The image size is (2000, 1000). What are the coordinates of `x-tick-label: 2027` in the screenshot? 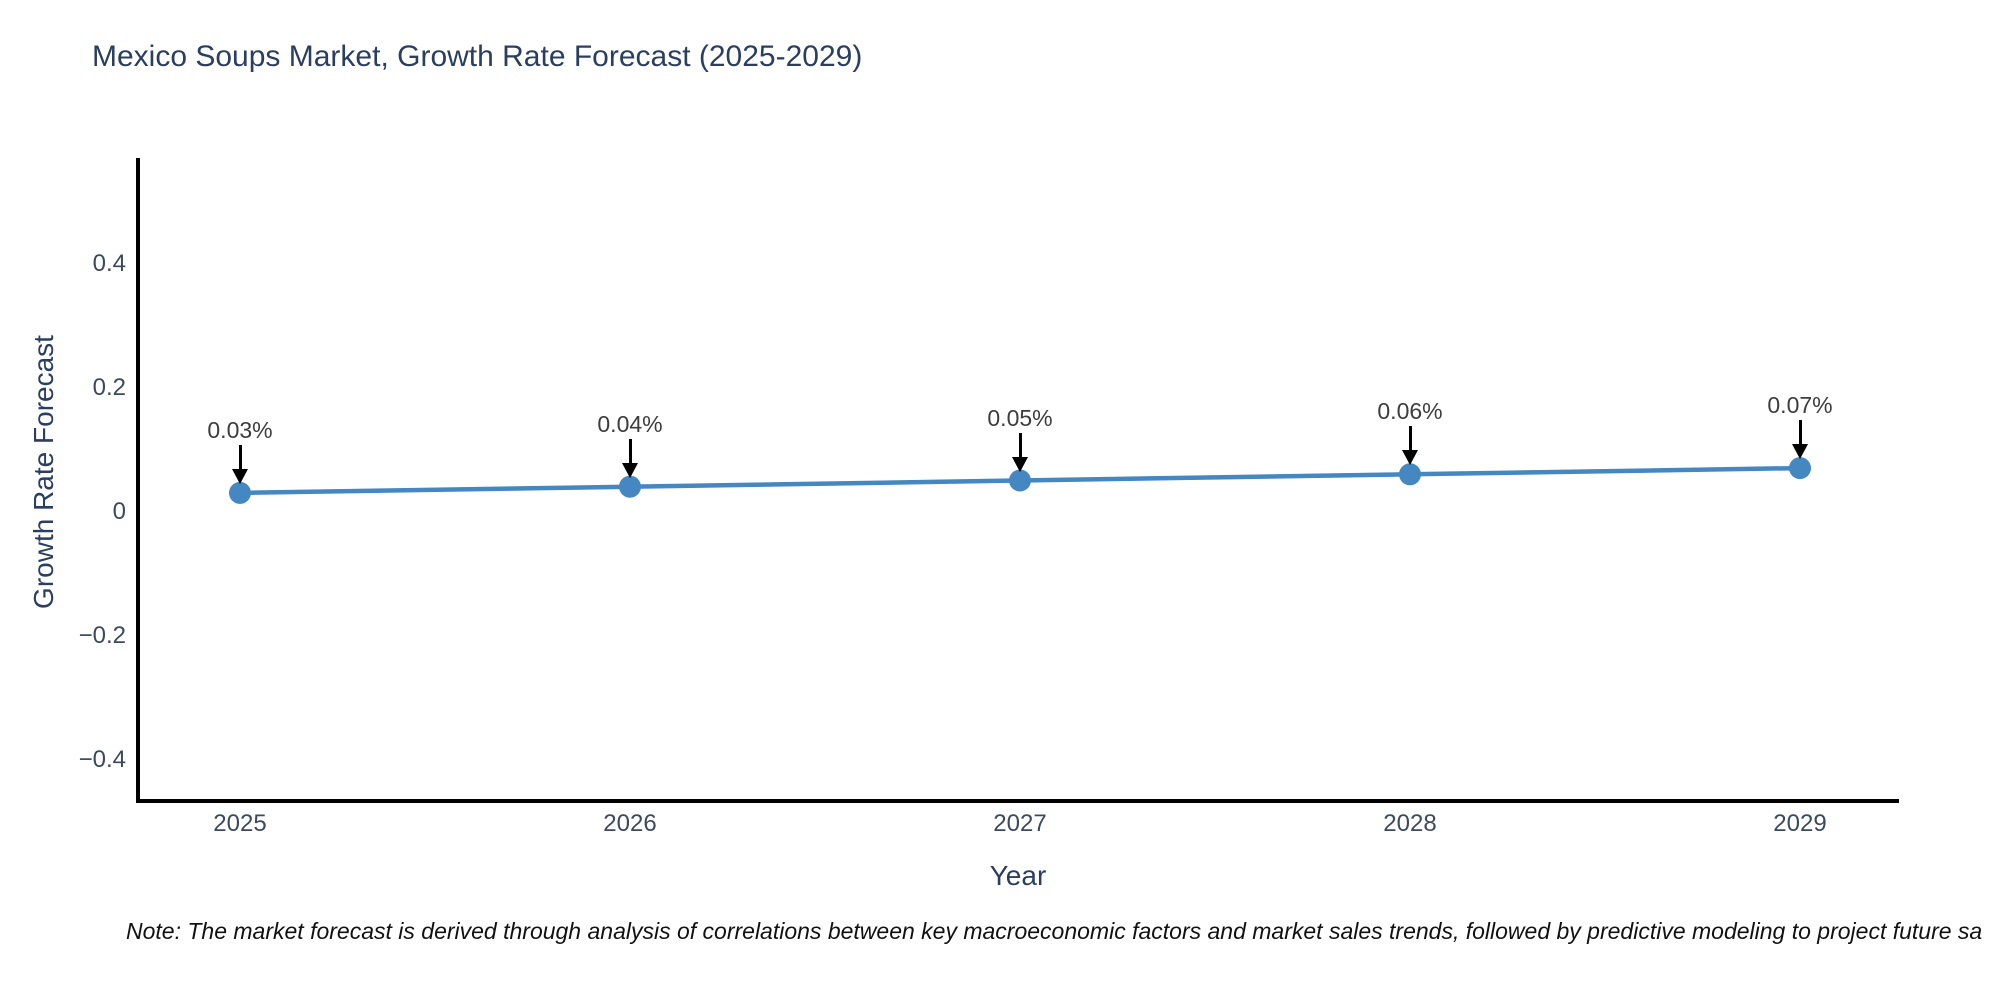 It's located at (1020, 823).